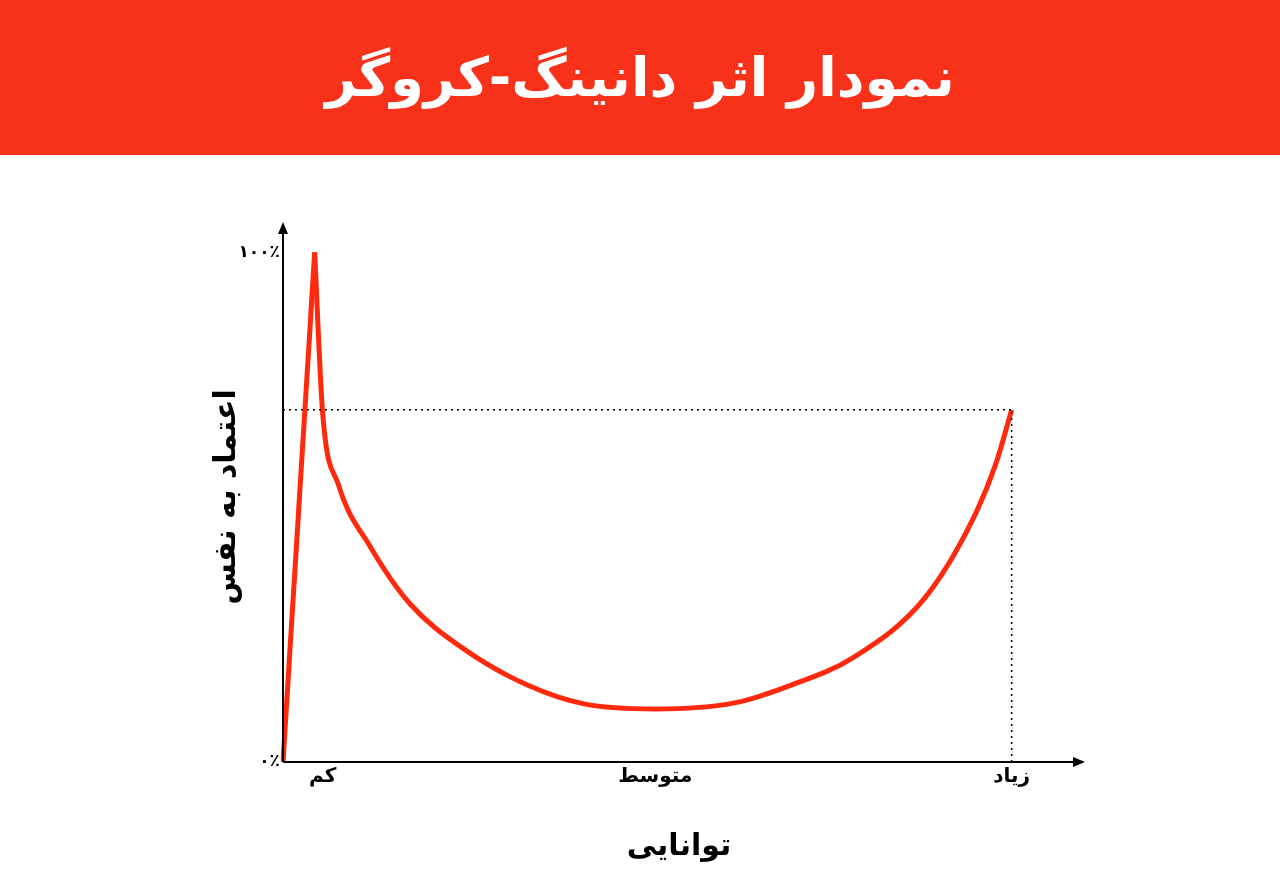  I want to click on x-tick-label: زیاد, so click(1012, 775).